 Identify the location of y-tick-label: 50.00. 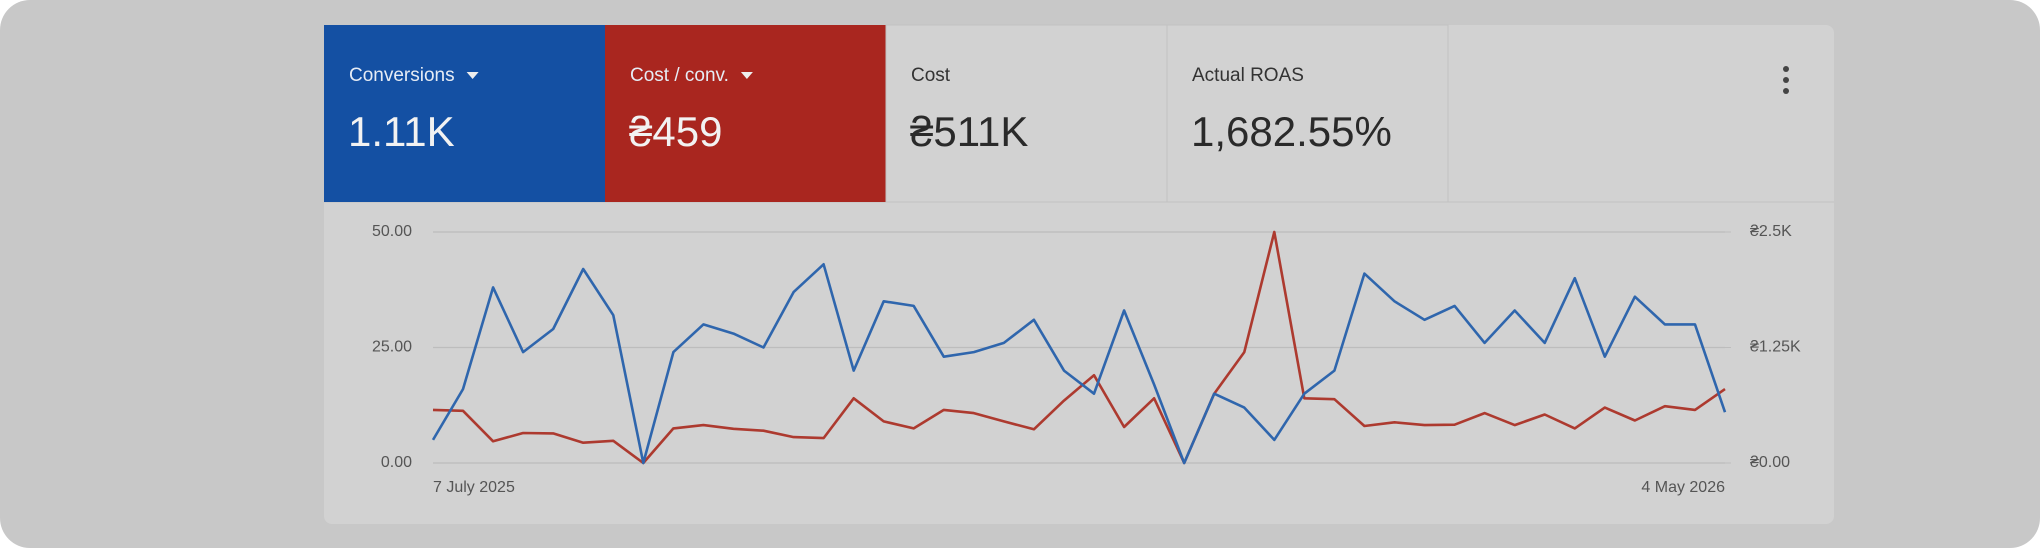
(392, 231).